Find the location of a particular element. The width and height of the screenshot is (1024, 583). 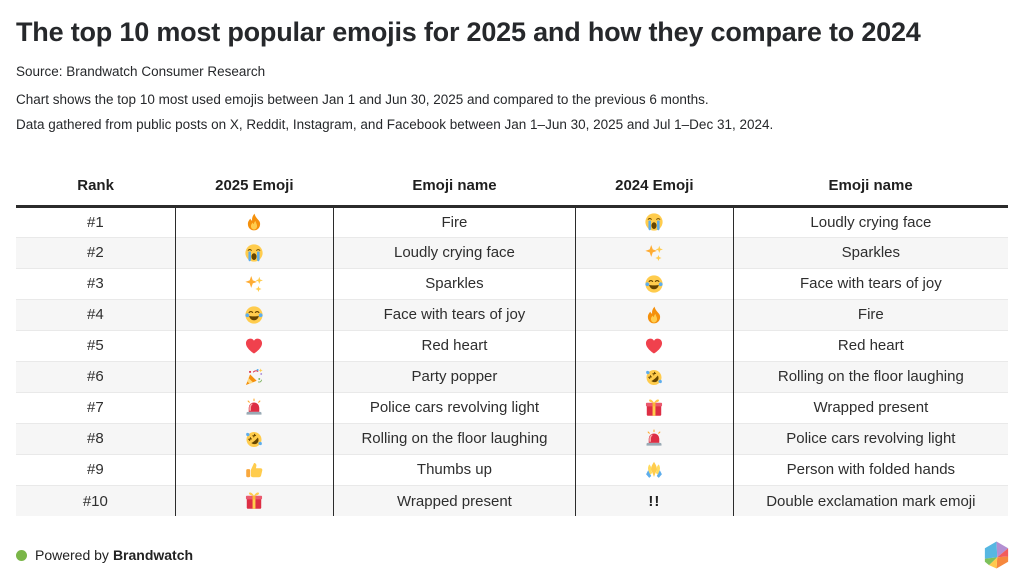

emoji-2024-name-cell: Police cars revolving light is located at coordinates (870, 438).